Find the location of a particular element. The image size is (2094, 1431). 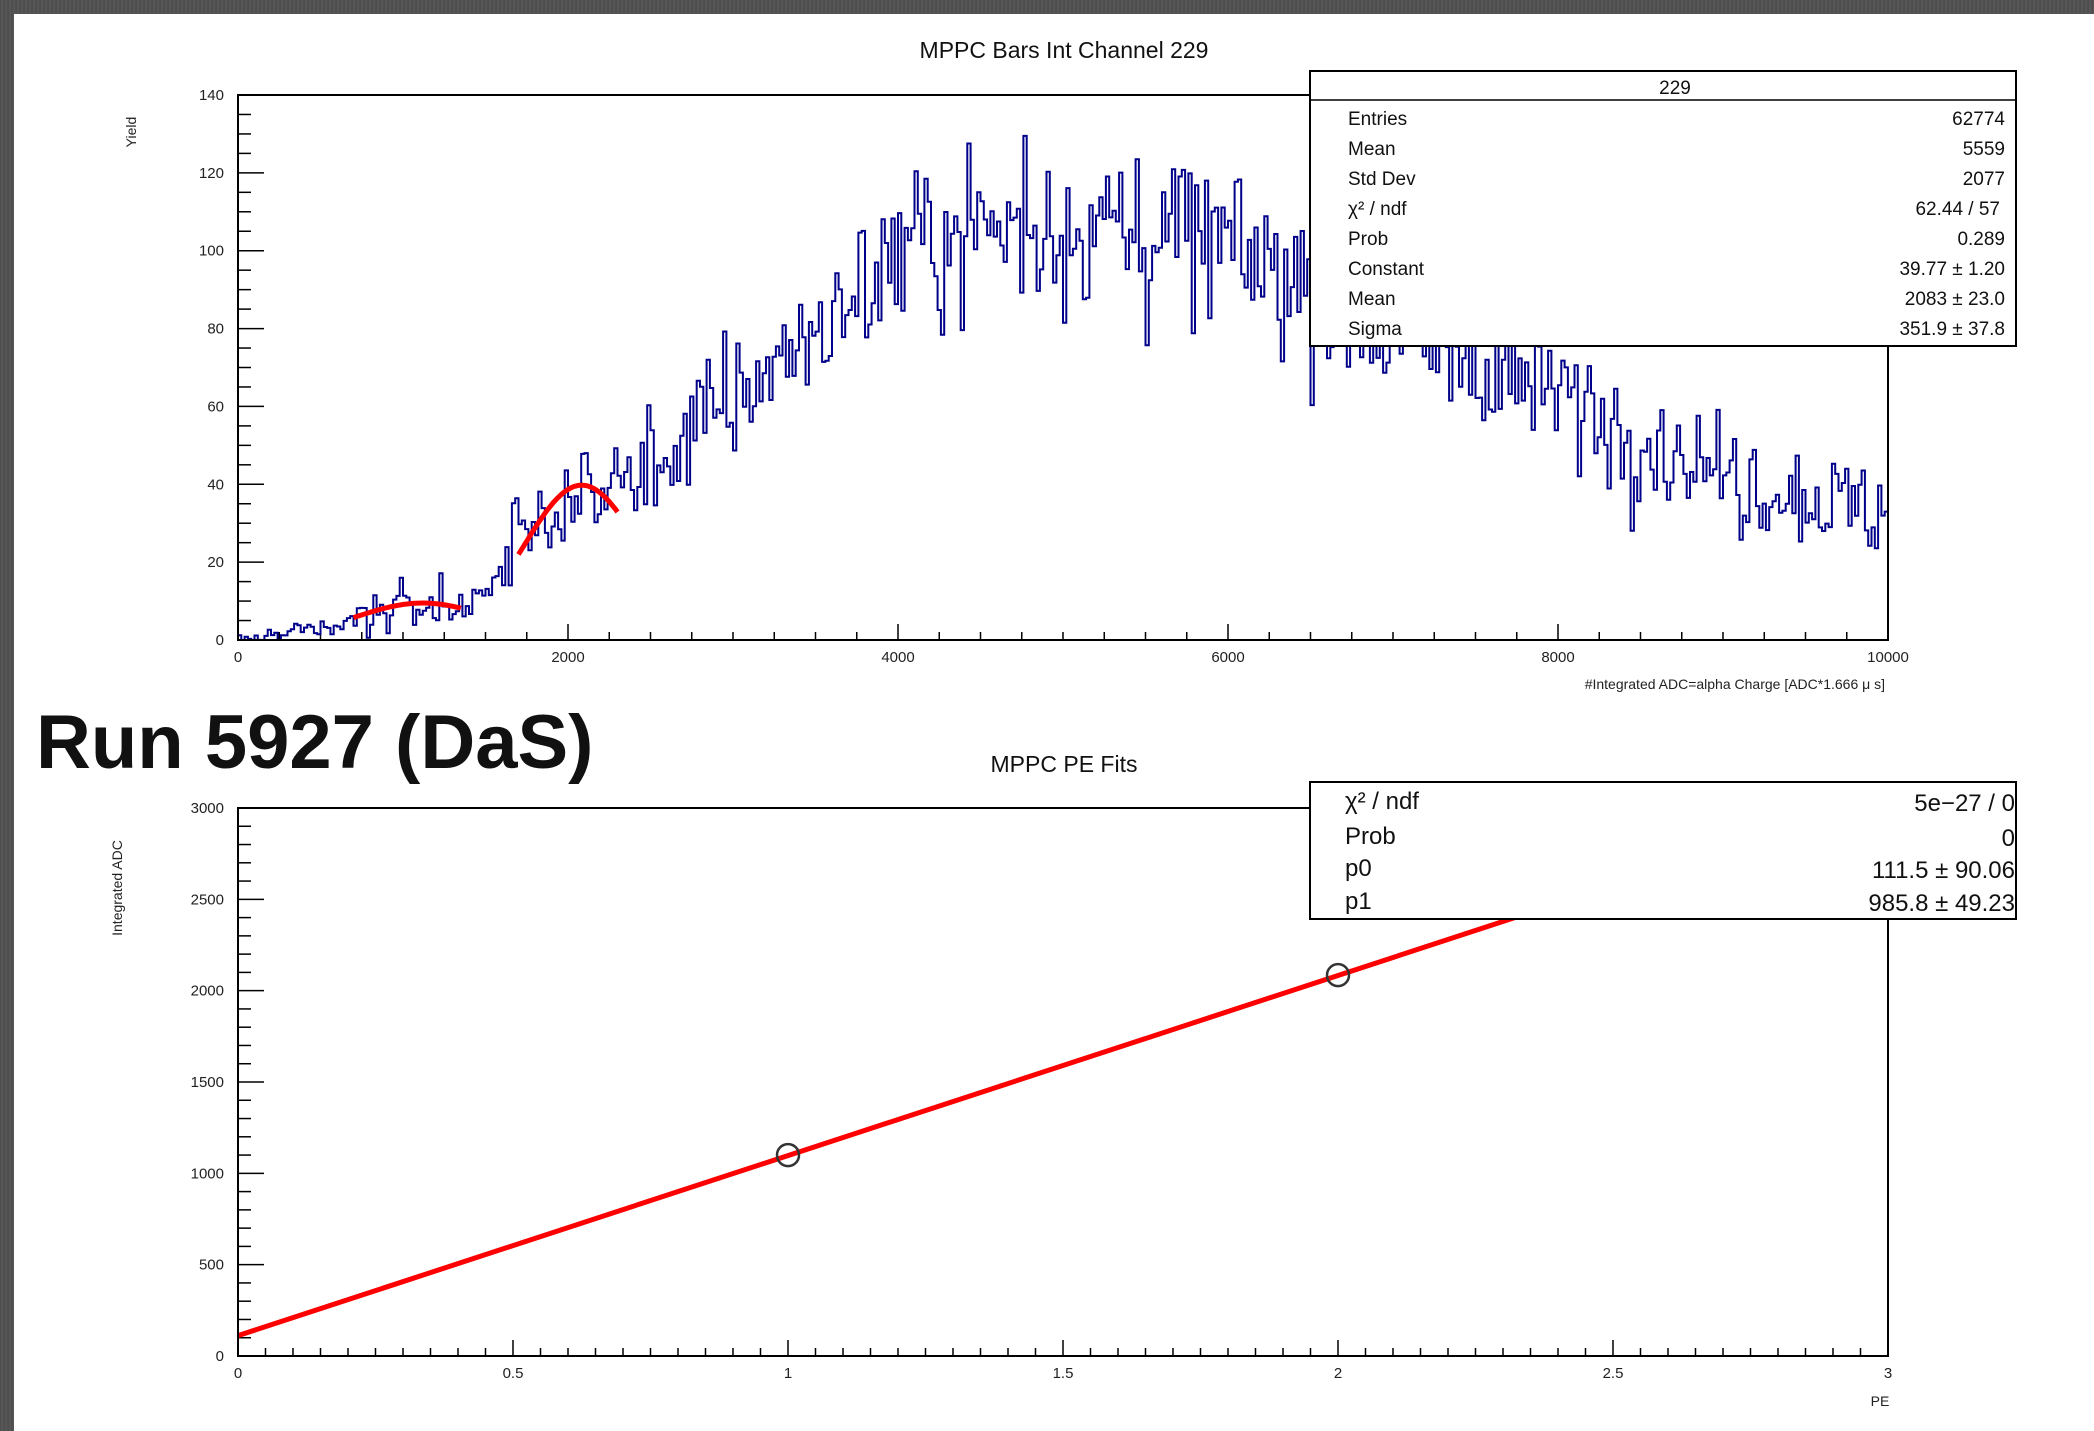

run-label: Run 5927 (DaS) is located at coordinates (315, 742).